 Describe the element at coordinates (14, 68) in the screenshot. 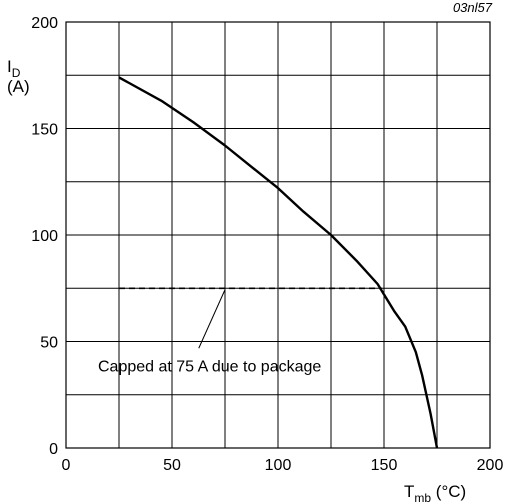

I see `y-axis-label: ID` at that location.